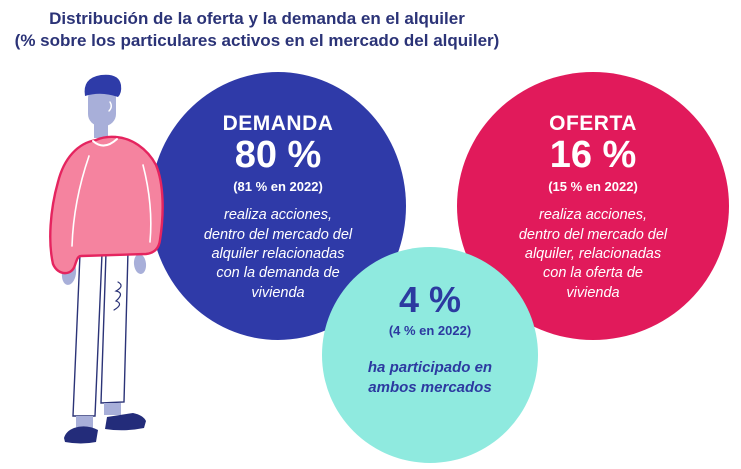 This screenshot has width=741, height=469. Describe the element at coordinates (430, 299) in the screenshot. I see `both-markets-value: 4 %` at that location.